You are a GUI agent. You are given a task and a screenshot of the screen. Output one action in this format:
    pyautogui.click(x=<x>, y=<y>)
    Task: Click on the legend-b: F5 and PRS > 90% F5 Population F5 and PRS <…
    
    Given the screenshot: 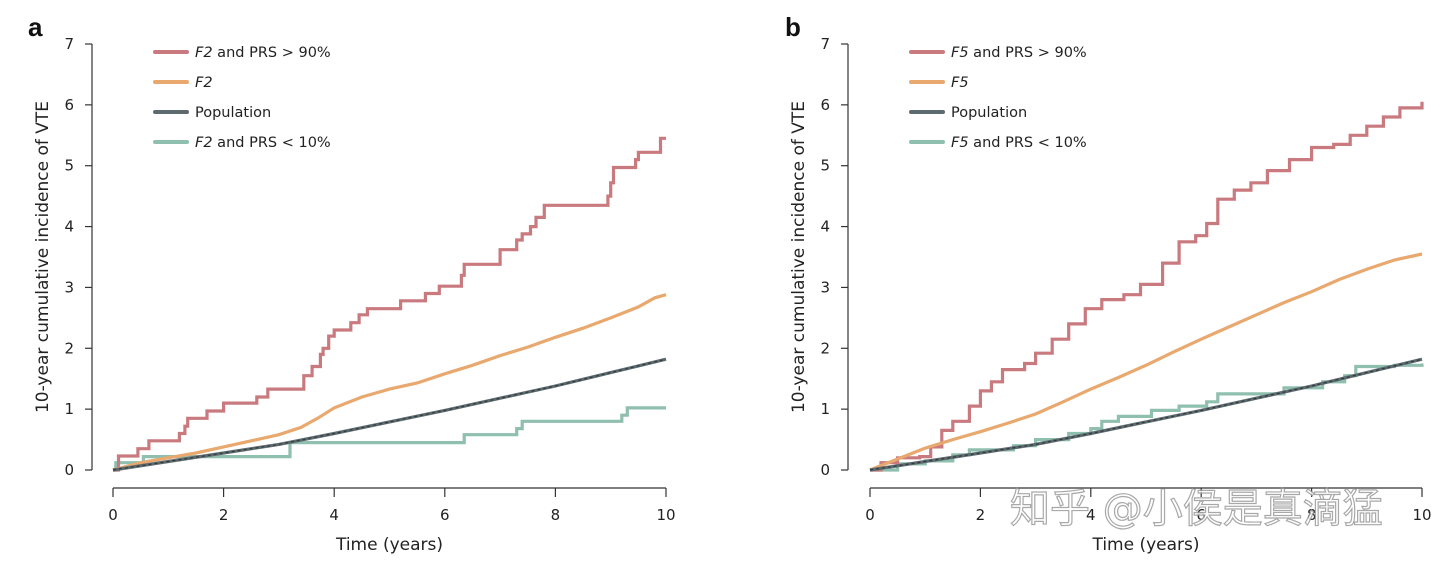 What is the action you would take?
    pyautogui.click(x=998, y=98)
    